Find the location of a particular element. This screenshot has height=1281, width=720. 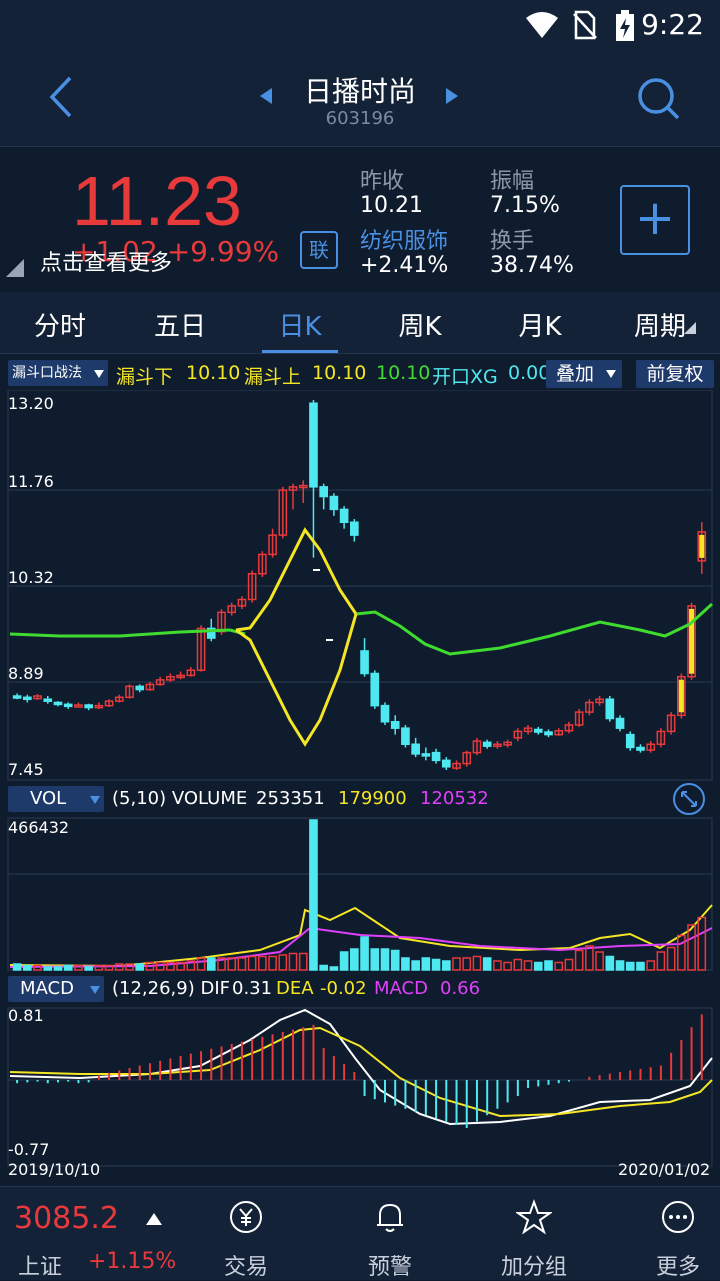

top-nav: 日播时尚 603196 is located at coordinates (360, 98).